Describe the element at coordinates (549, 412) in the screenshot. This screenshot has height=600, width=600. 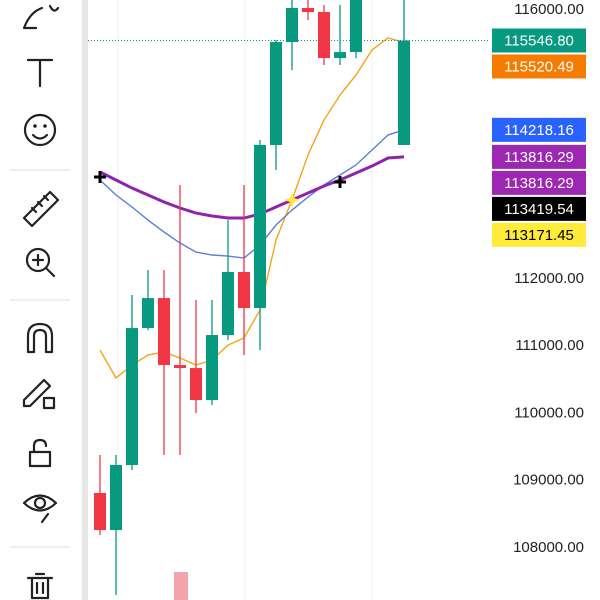
I see `y-tick-label: 110000.00` at that location.